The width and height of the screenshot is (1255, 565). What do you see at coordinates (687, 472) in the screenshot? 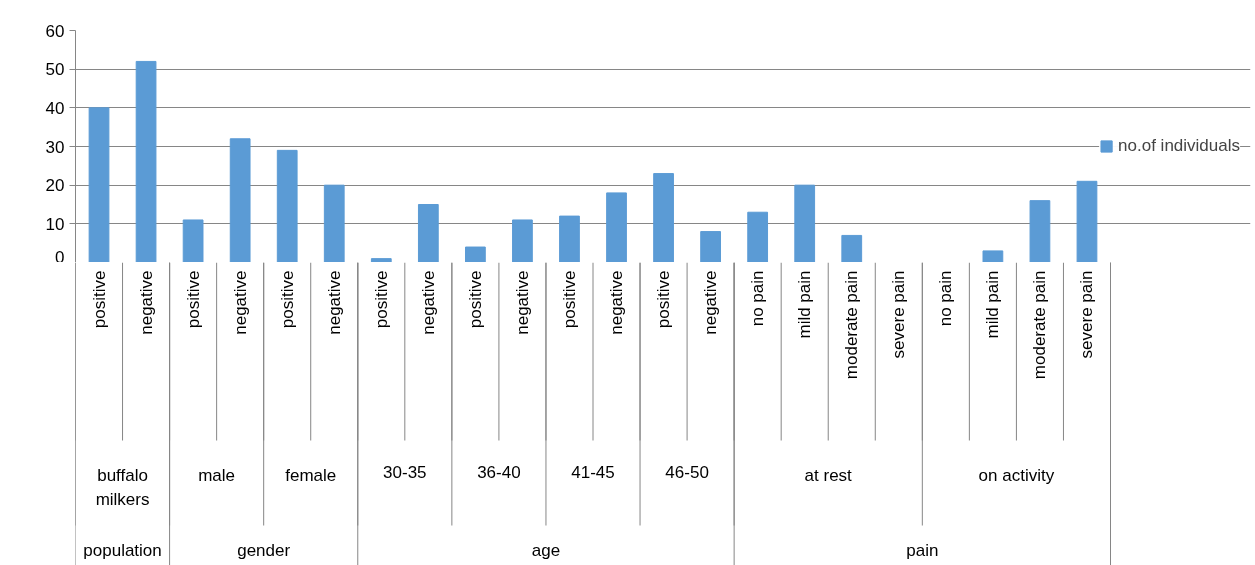
I see `text: 46-50` at bounding box center [687, 472].